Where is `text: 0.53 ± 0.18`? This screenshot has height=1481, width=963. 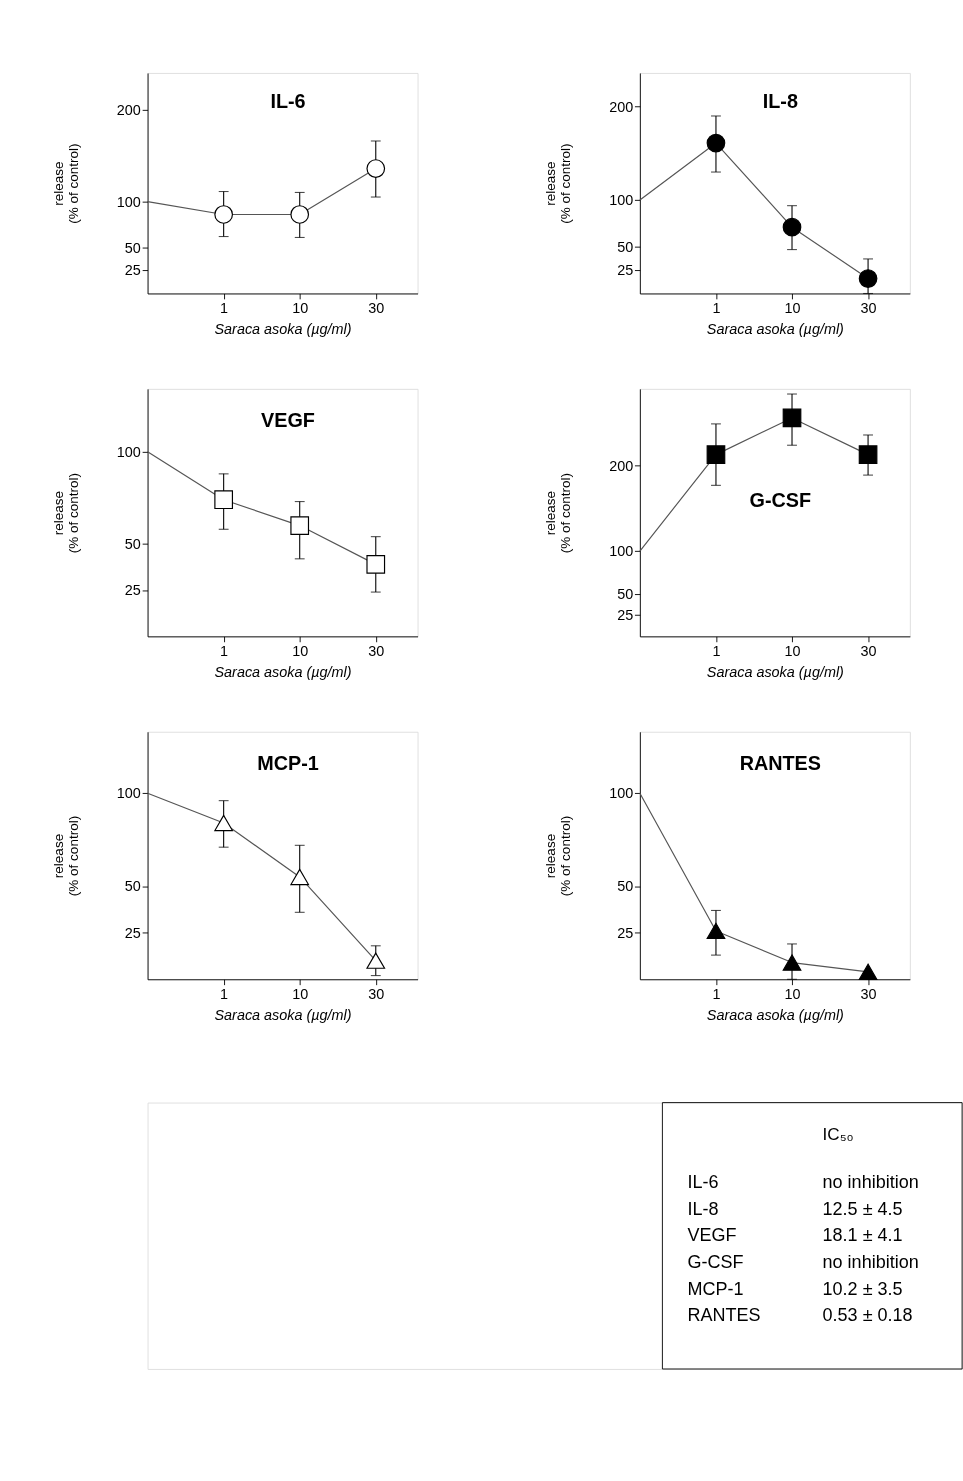 text: 0.53 ± 0.18 is located at coordinates (867, 1315).